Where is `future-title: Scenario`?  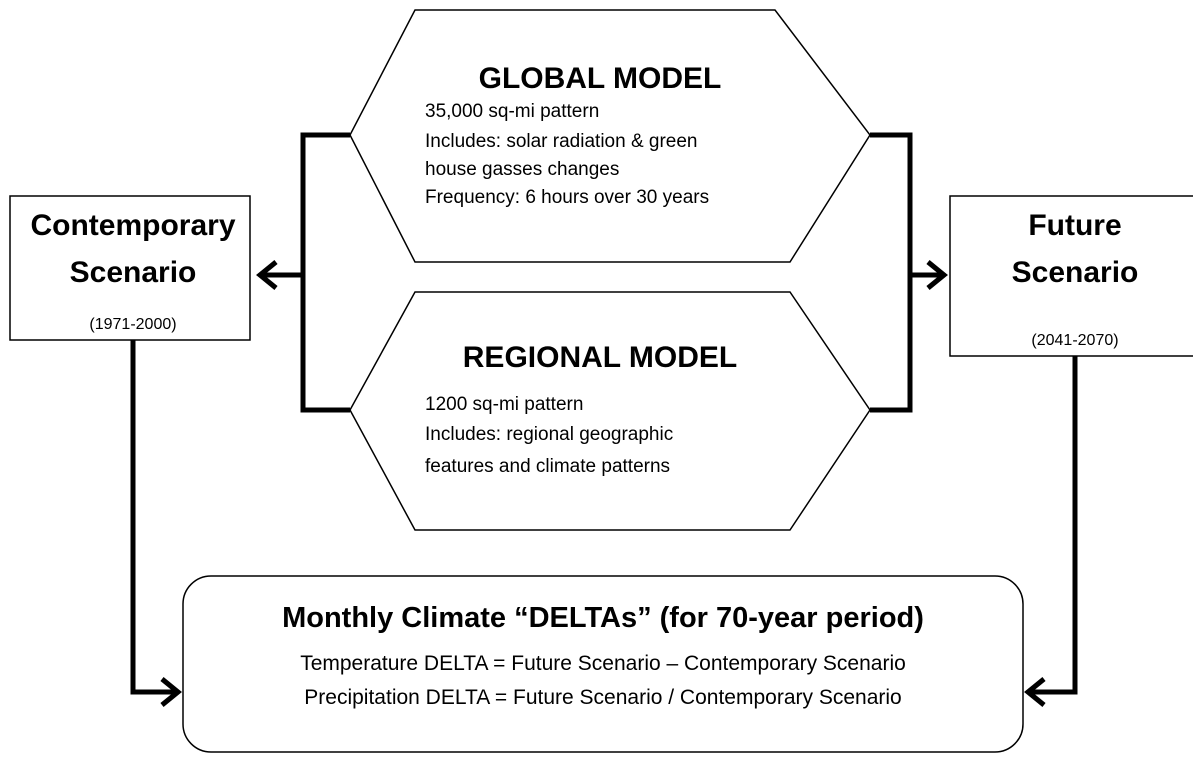 future-title: Scenario is located at coordinates (1075, 272).